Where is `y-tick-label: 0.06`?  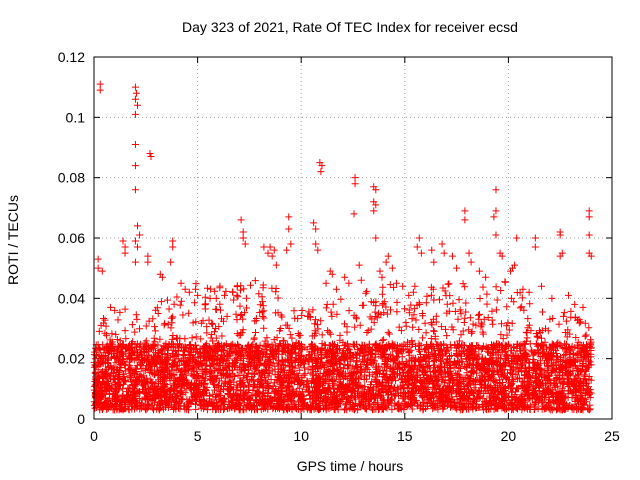 y-tick-label: 0.06 is located at coordinates (71, 238).